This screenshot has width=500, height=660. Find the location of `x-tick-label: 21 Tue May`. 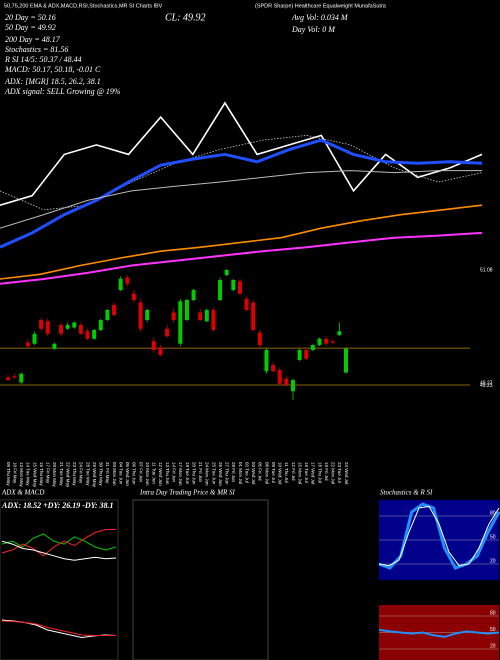

x-tick-label: 21 Tue May is located at coordinates (61, 474).